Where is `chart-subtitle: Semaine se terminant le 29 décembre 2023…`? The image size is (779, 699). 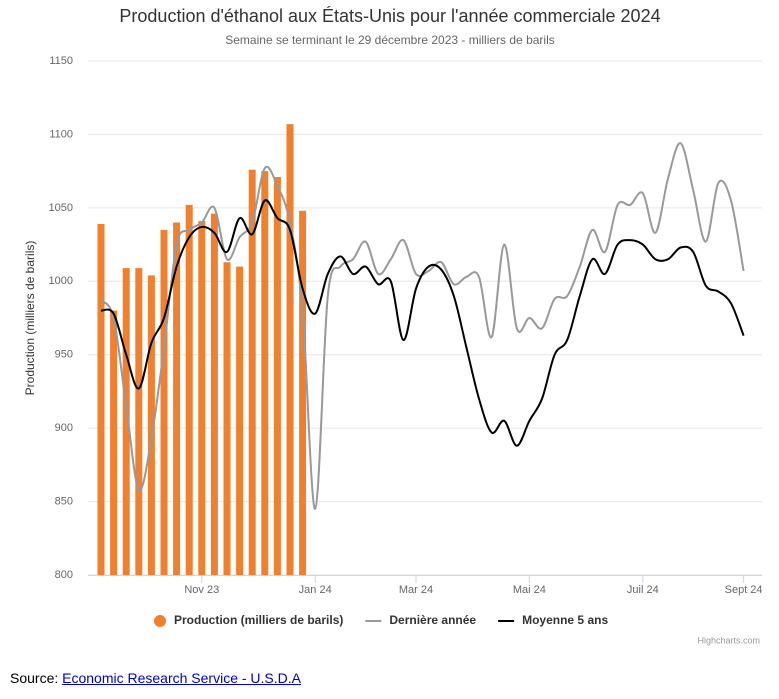
chart-subtitle: Semaine se terminant le 29 décembre 2023… is located at coordinates (390, 40).